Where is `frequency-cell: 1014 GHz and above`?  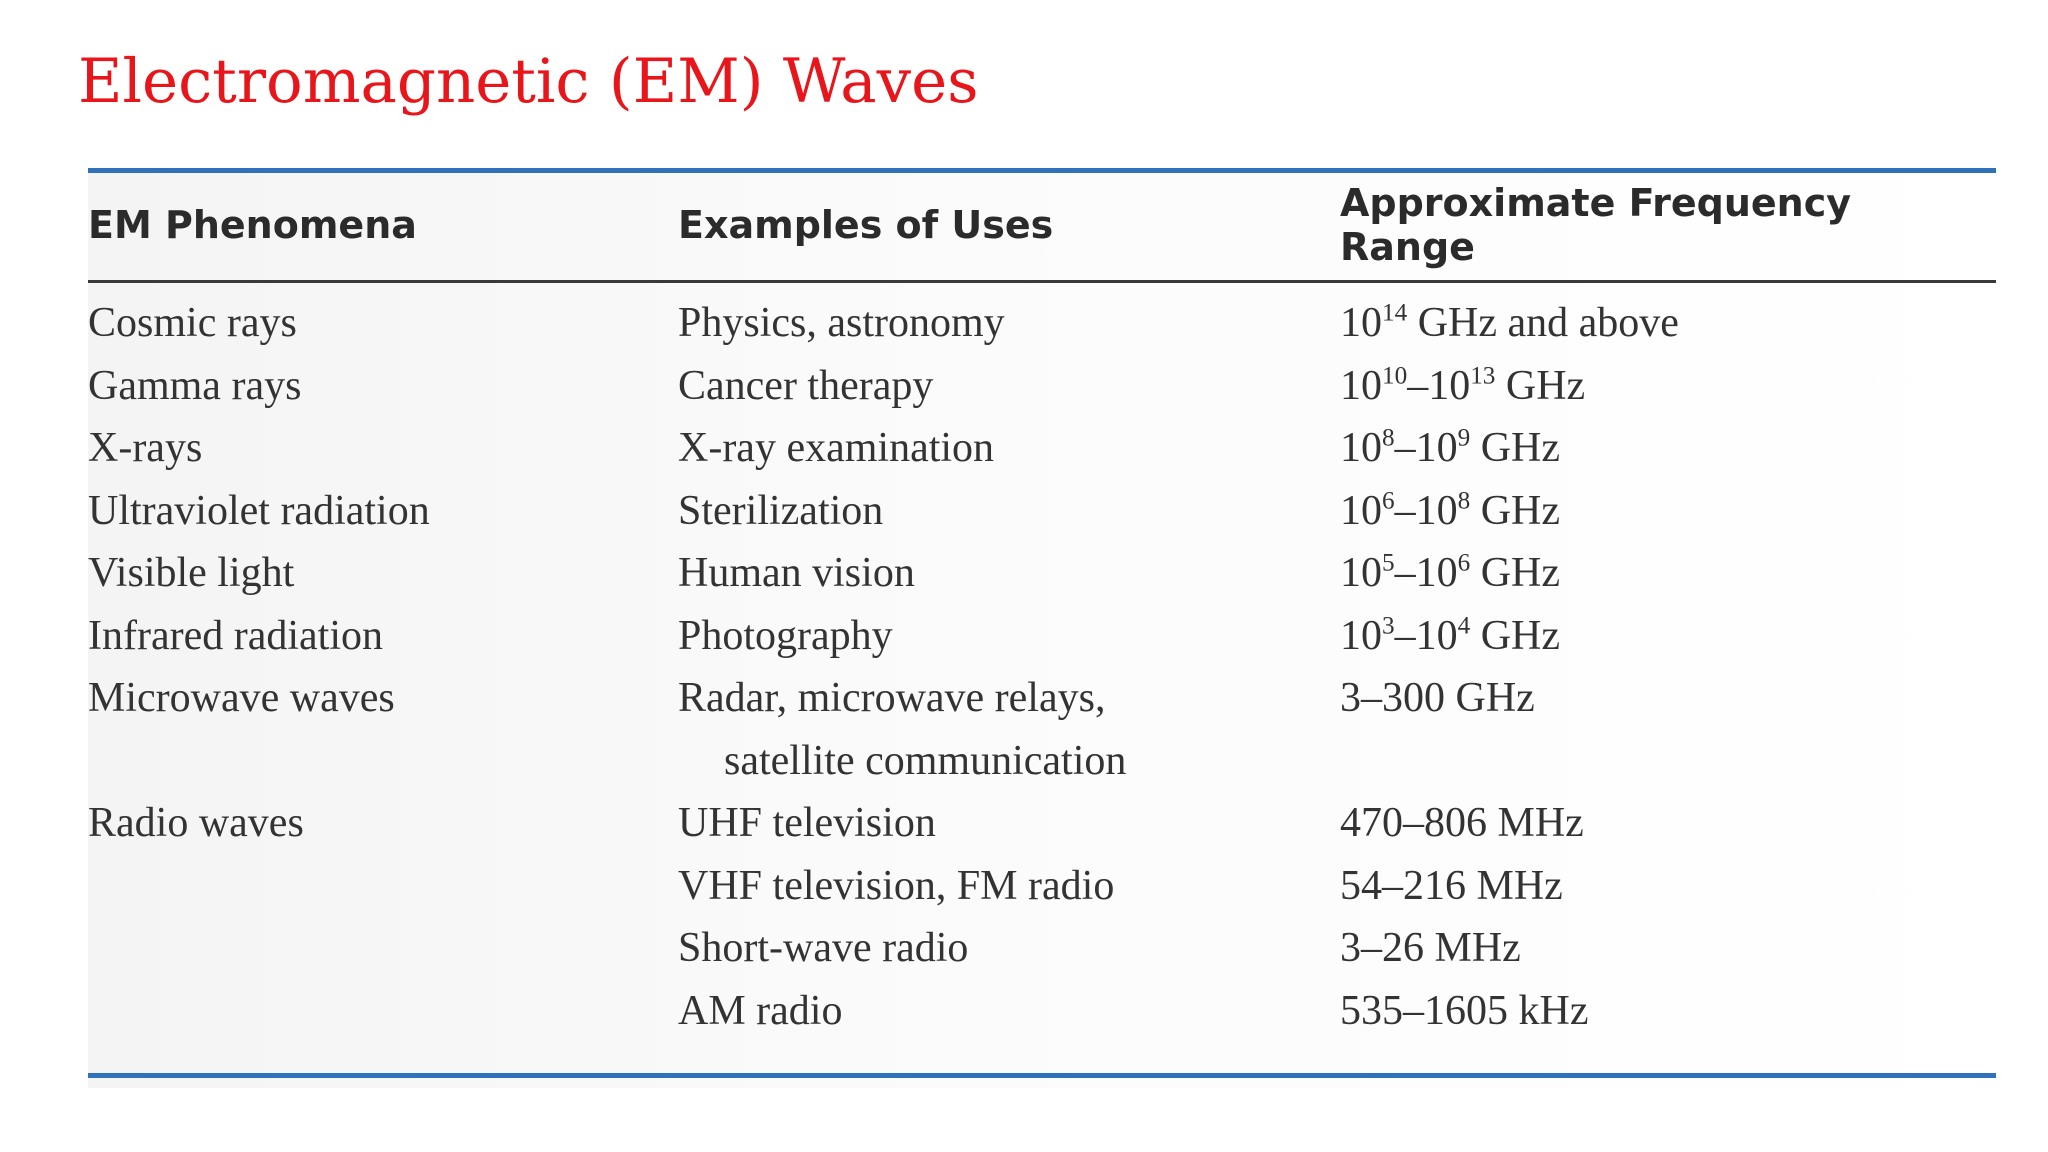
frequency-cell: 1014 GHz and above is located at coordinates (1668, 318).